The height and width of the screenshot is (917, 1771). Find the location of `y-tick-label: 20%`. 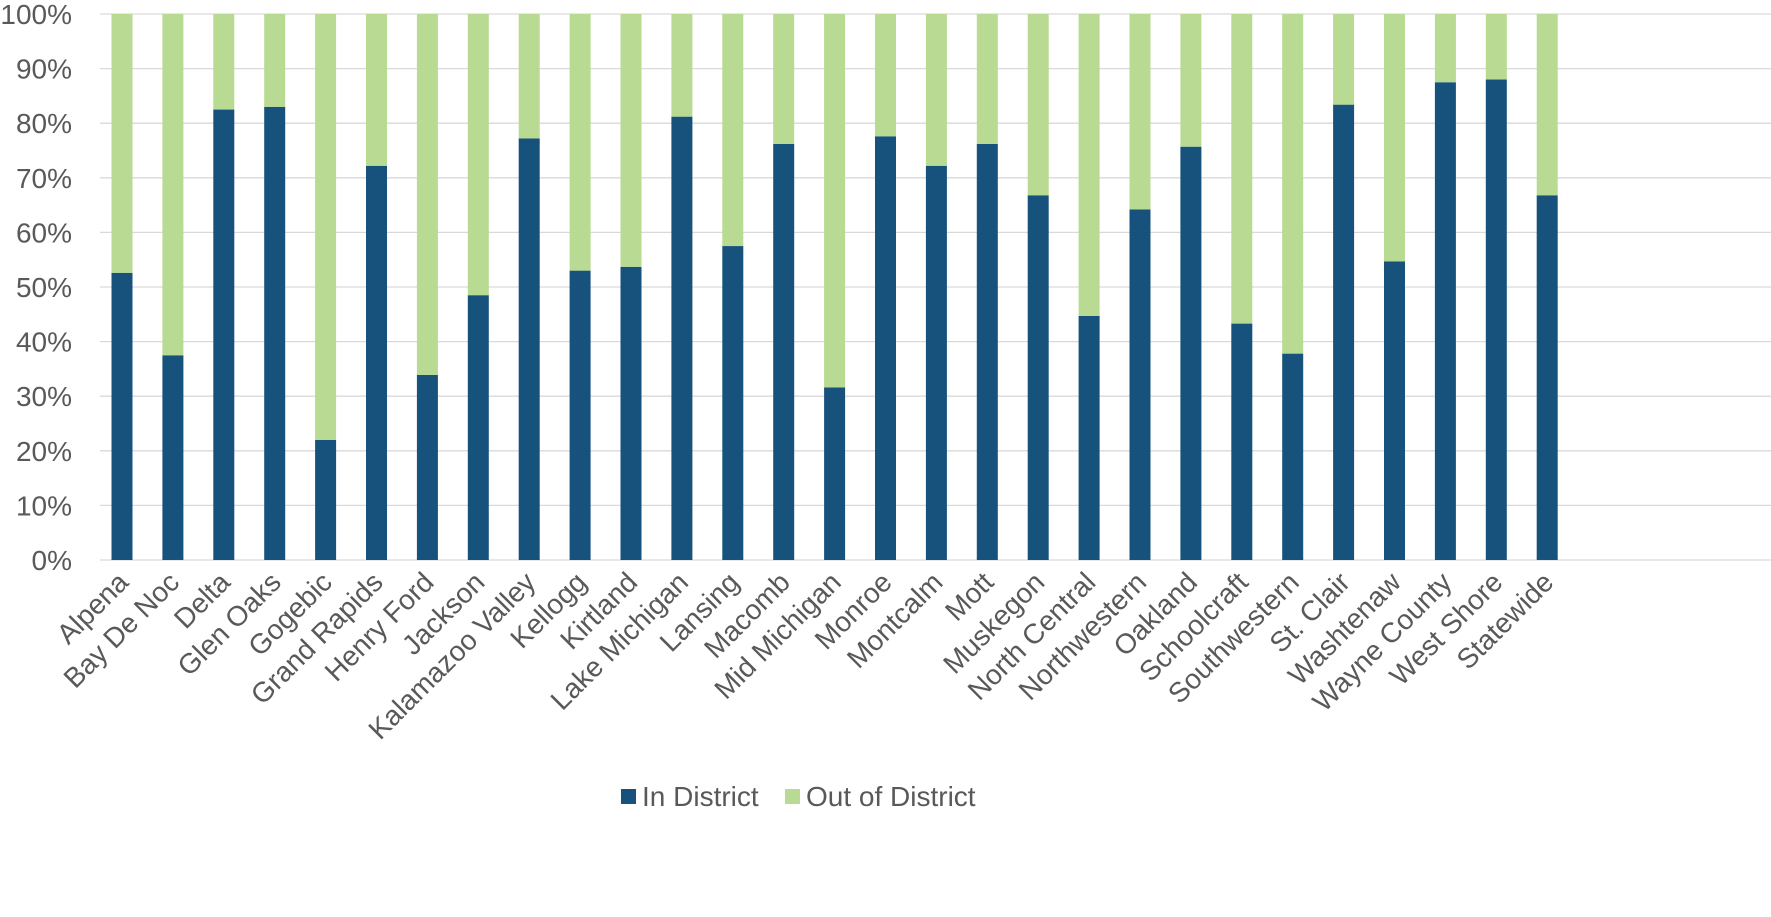

y-tick-label: 20% is located at coordinates (44, 451).